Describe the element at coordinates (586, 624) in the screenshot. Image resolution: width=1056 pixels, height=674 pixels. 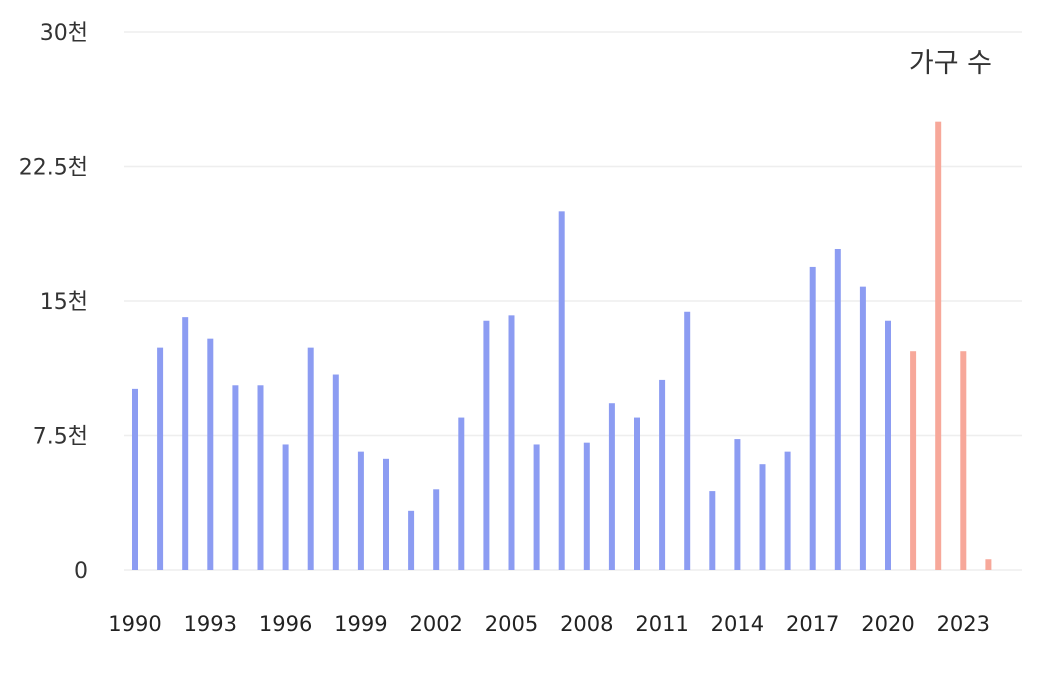
I see `x-tick-label: 2008` at that location.